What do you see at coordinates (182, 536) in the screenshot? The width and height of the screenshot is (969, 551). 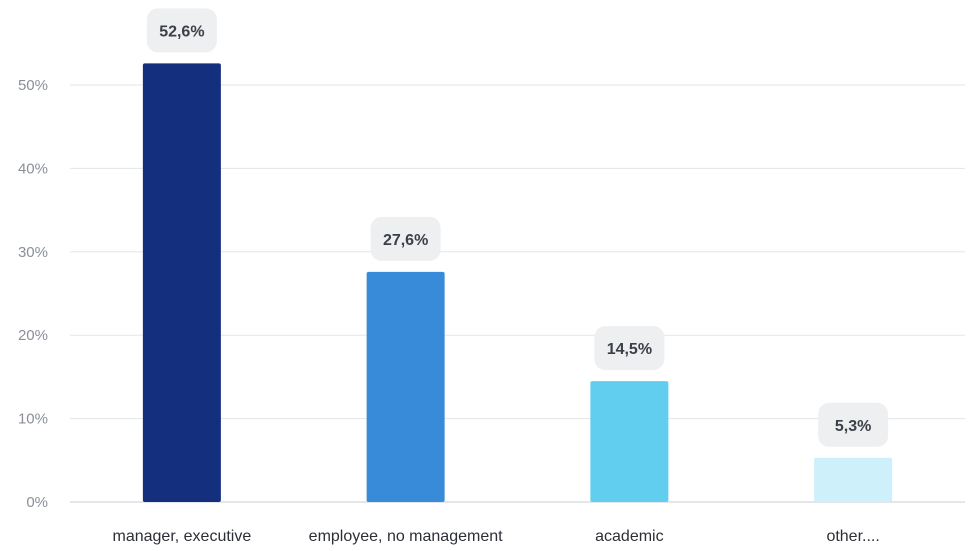 I see `category-label: manager, executive` at bounding box center [182, 536].